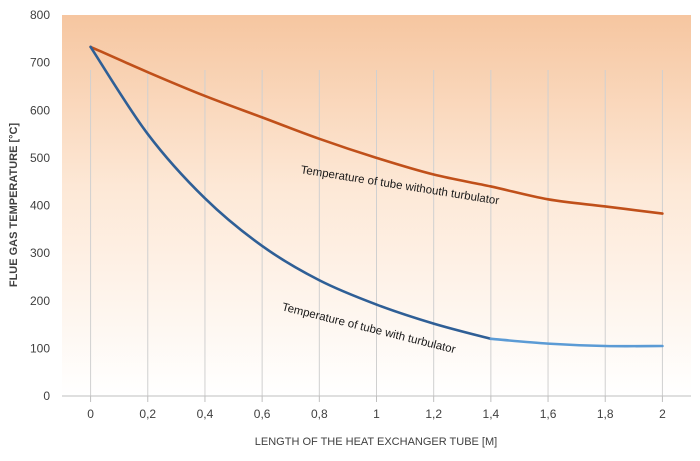 This screenshot has width=700, height=461. What do you see at coordinates (46, 396) in the screenshot?
I see `y-tick-label: 0` at bounding box center [46, 396].